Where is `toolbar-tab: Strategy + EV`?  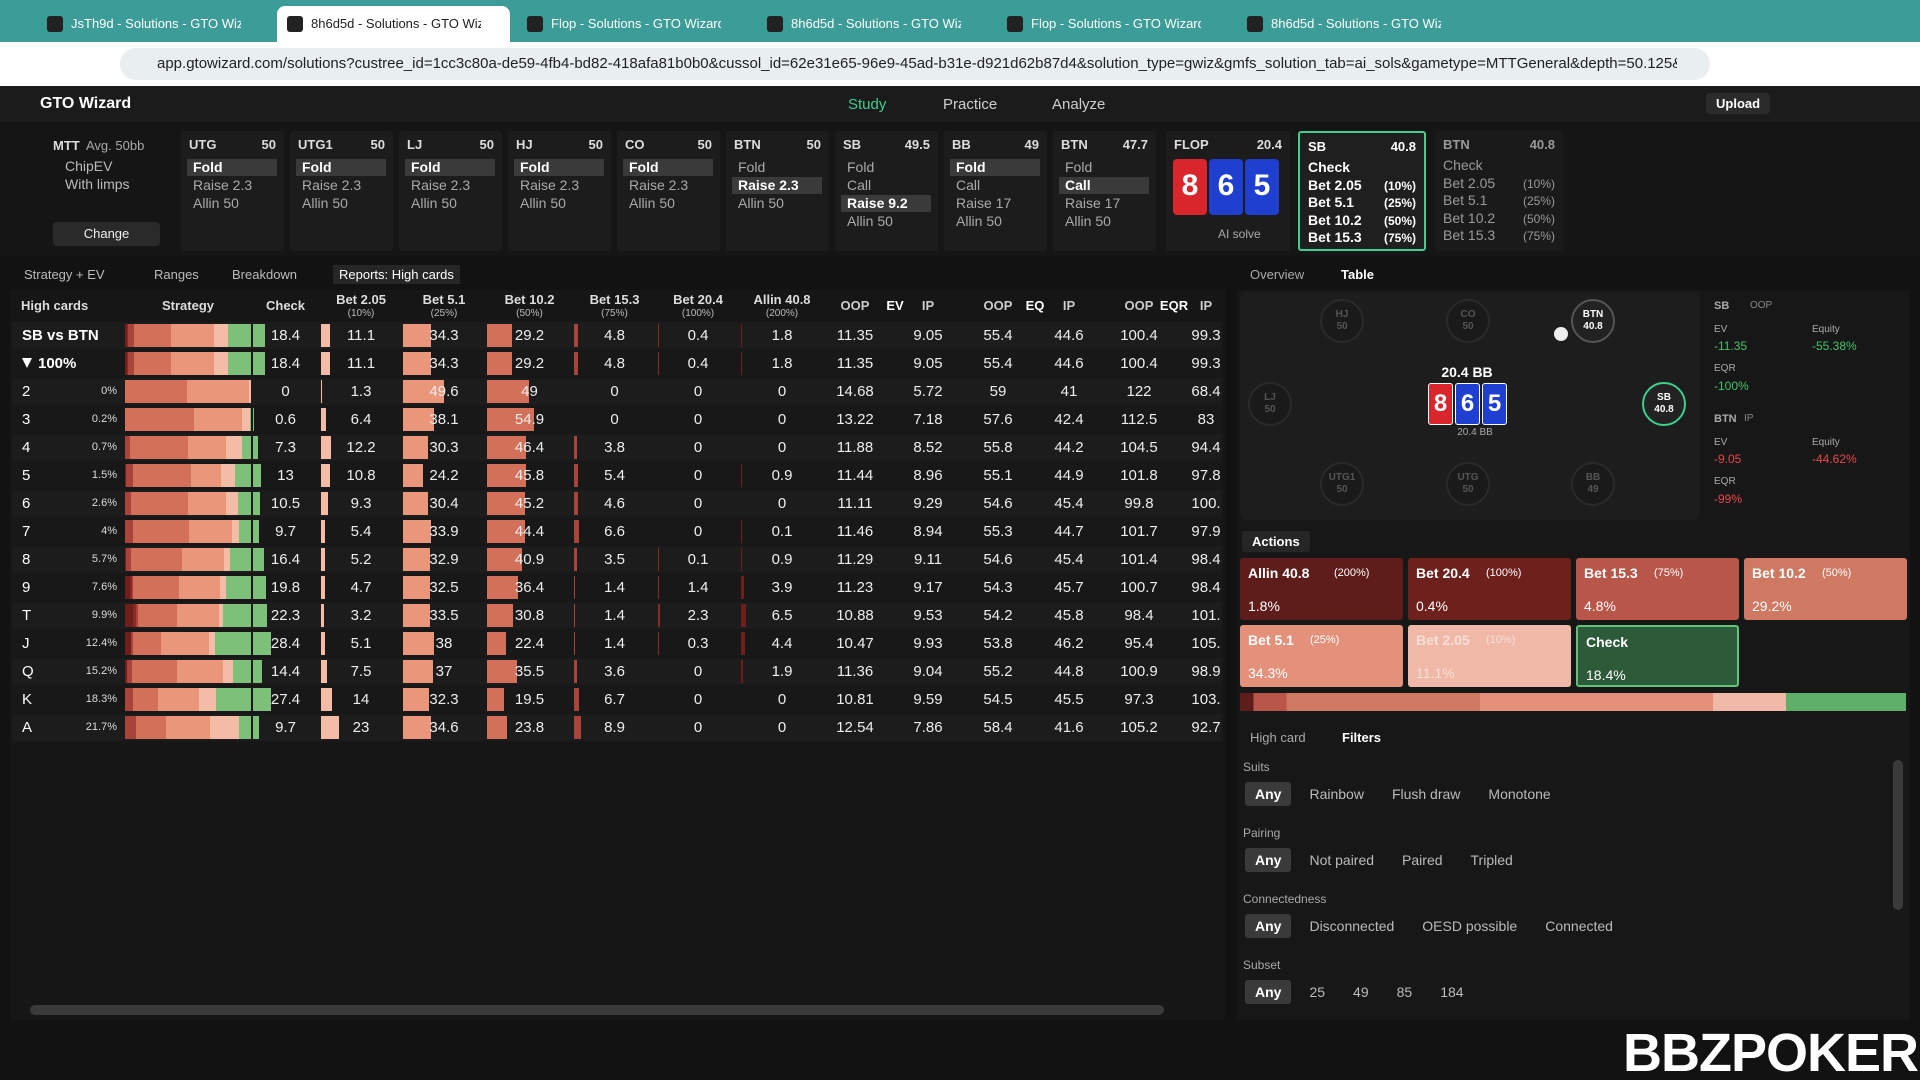
toolbar-tab: Strategy + EV is located at coordinates (64, 274).